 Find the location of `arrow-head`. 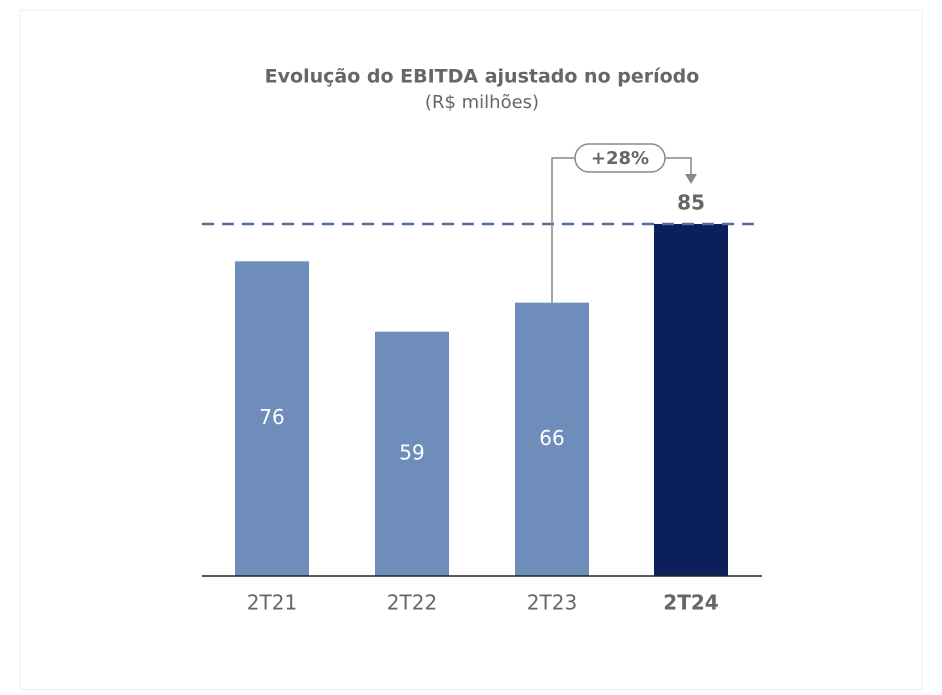

arrow-head is located at coordinates (691, 179).